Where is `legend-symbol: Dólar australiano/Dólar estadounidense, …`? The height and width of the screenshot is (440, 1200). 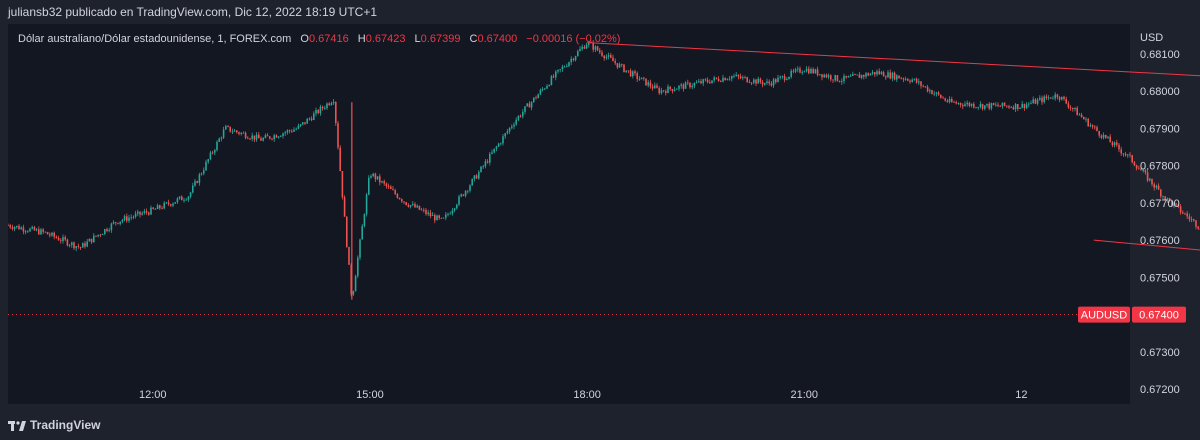
legend-symbol: Dólar australiano/Dólar estadounidense, … is located at coordinates (155, 39).